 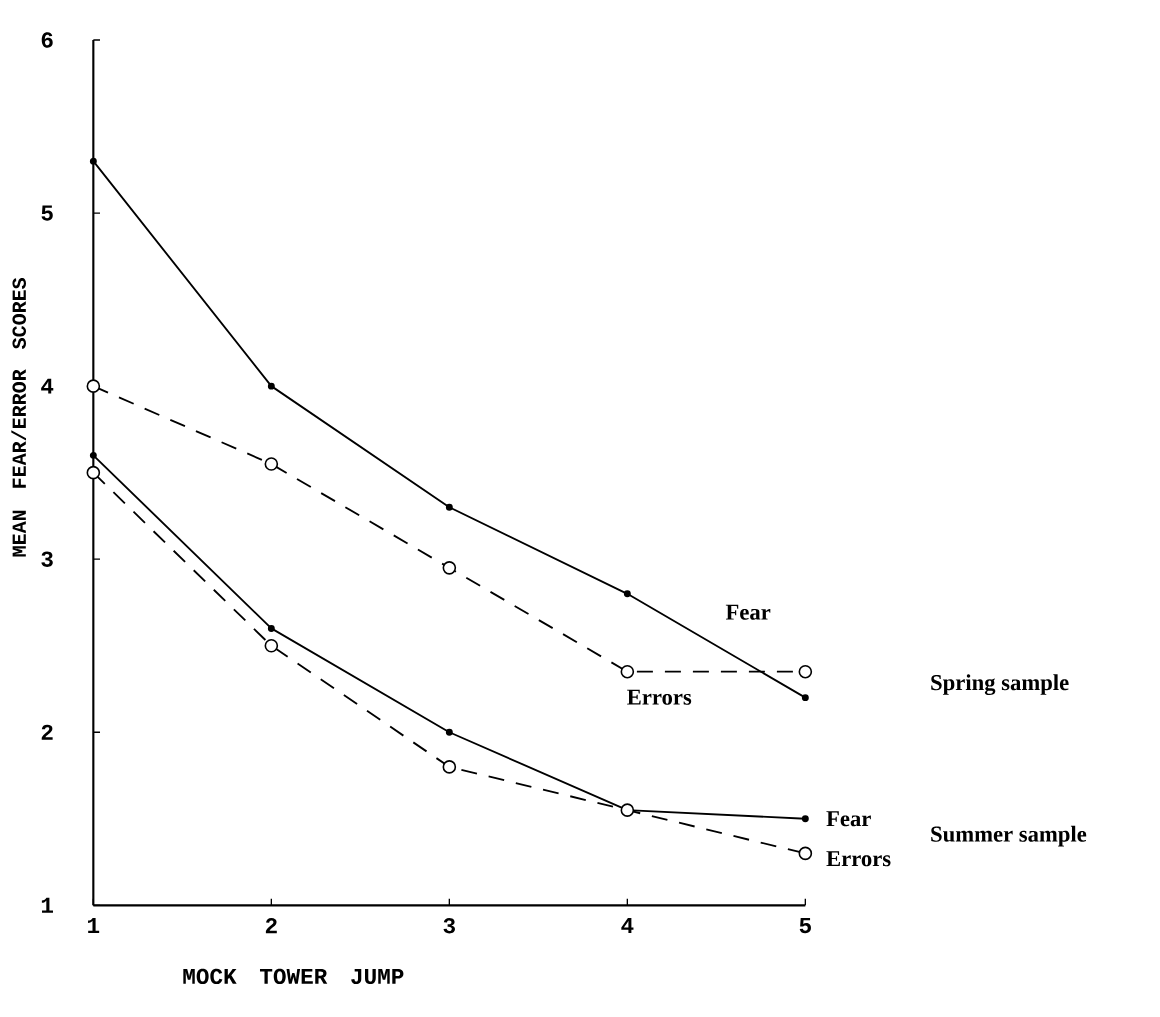 I want to click on y-tick-label: 5, so click(x=47, y=213).